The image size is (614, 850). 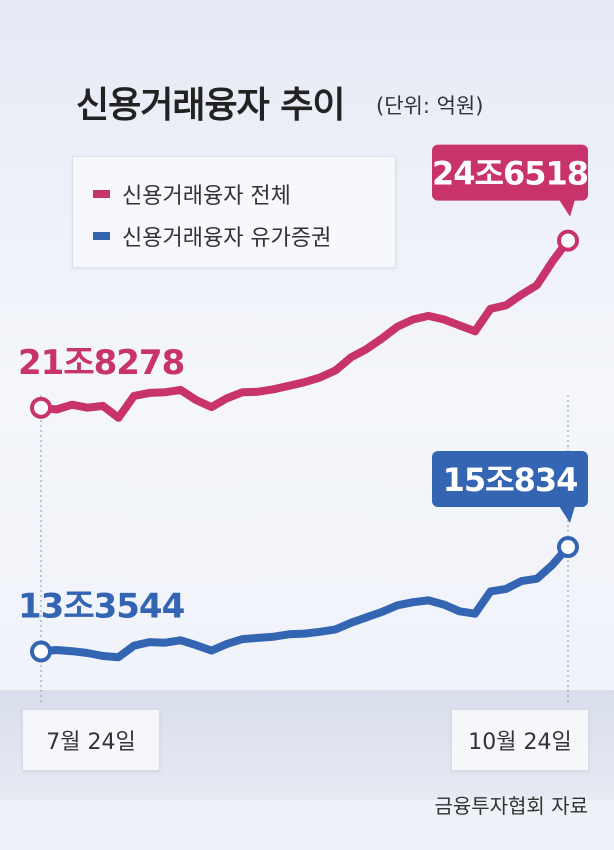 I want to click on start-value-label-total: 21조8278, so click(x=101, y=363).